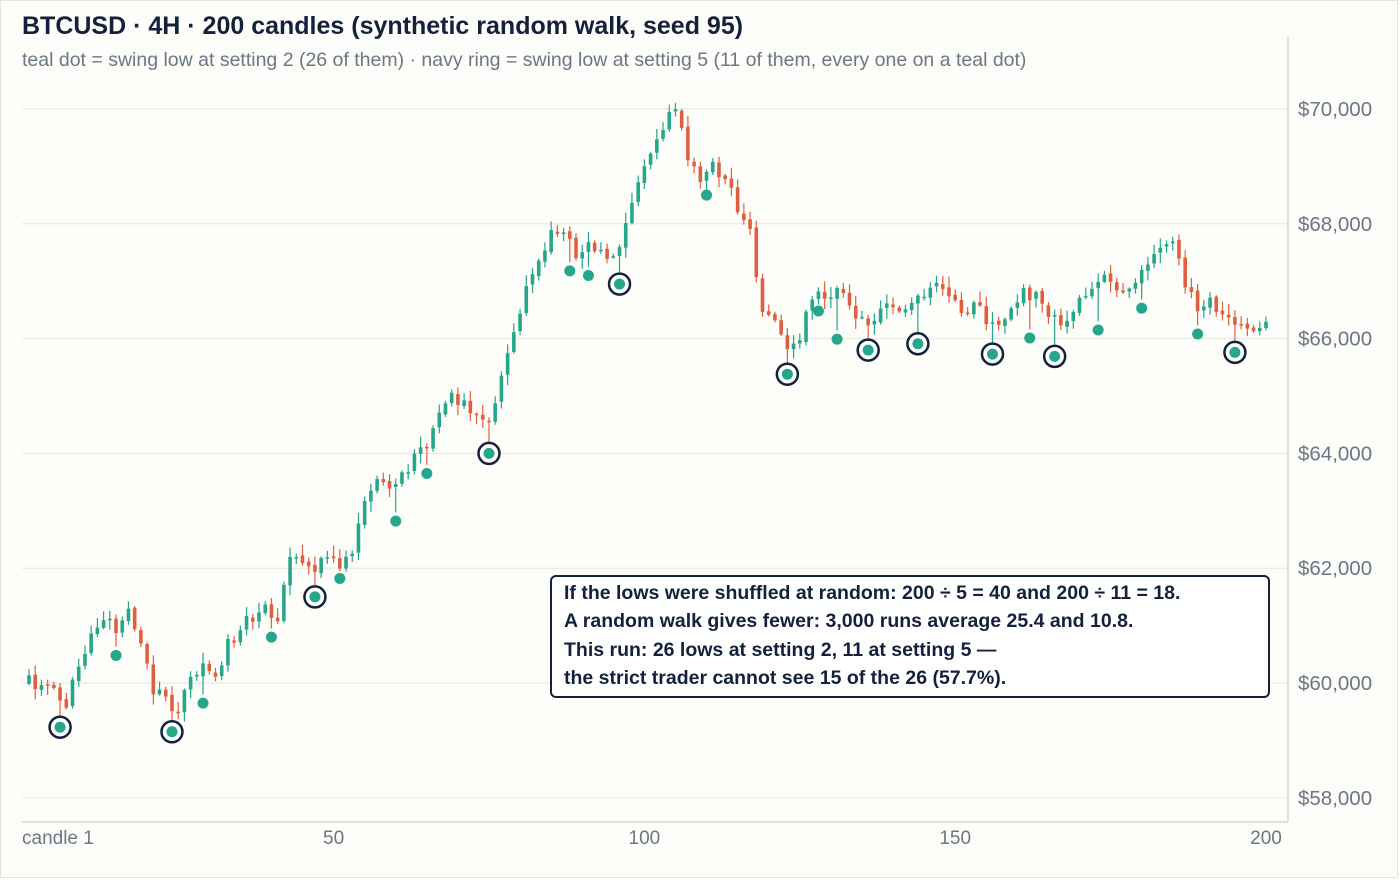 Image resolution: width=1400 pixels, height=880 pixels. Describe the element at coordinates (1335, 798) in the screenshot. I see `y-tick-label: $58,000` at that location.